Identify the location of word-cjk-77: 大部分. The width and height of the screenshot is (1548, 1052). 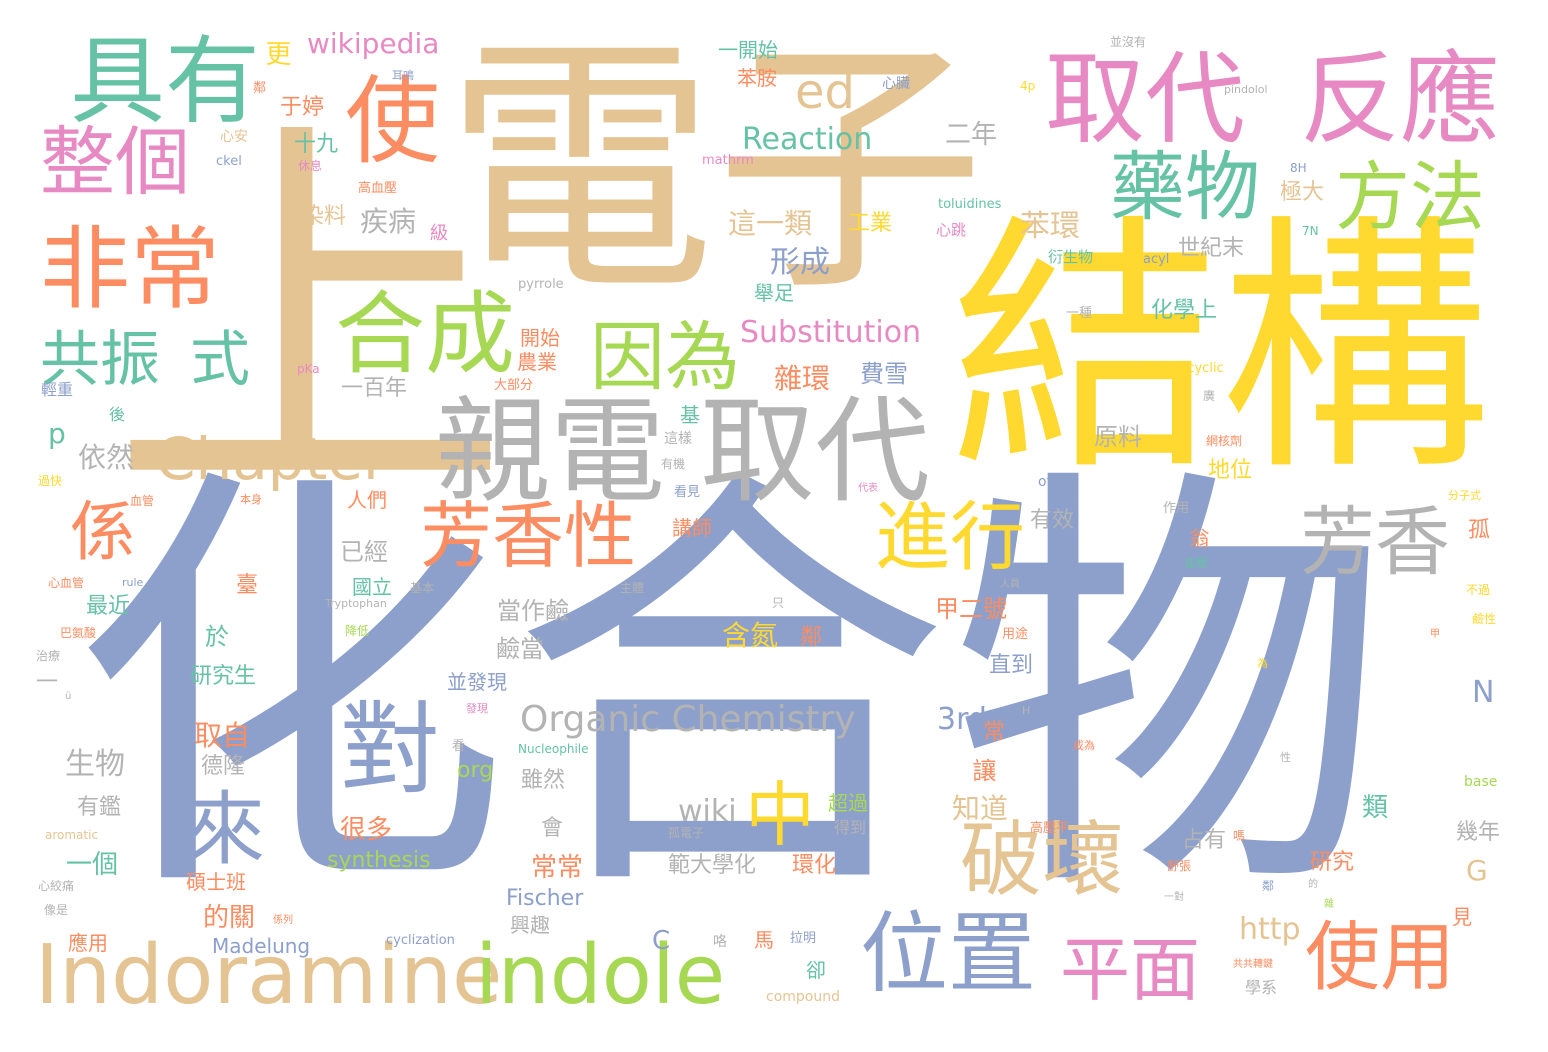
(514, 385).